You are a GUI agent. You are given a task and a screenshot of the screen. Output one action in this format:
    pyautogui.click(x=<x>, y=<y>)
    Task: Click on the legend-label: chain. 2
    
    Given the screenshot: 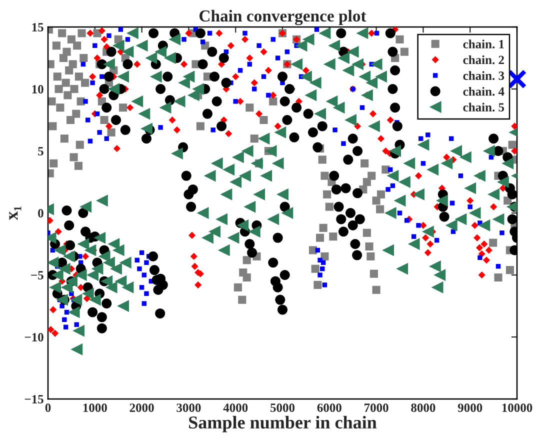 What is the action you would take?
    pyautogui.click(x=483, y=59)
    